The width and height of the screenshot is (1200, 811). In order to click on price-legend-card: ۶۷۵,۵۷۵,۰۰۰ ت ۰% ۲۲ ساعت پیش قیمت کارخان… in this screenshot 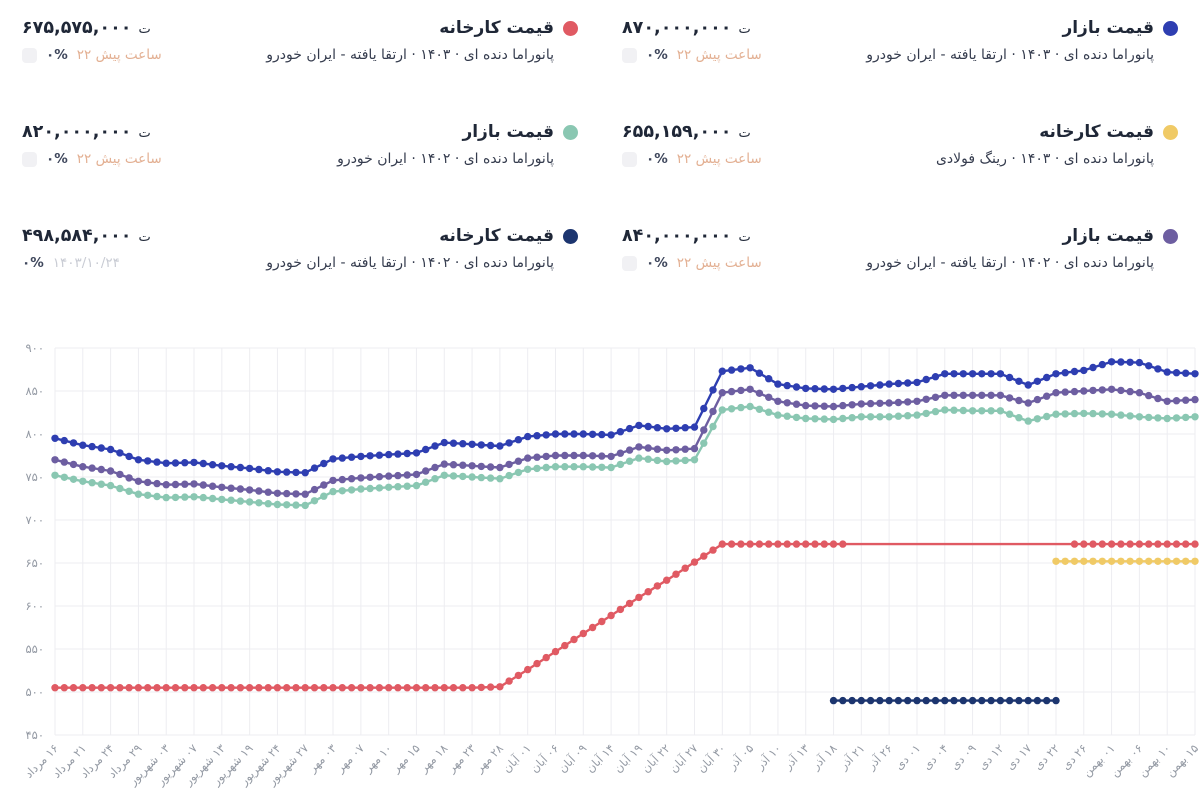, I will do `click(300, 66)`.